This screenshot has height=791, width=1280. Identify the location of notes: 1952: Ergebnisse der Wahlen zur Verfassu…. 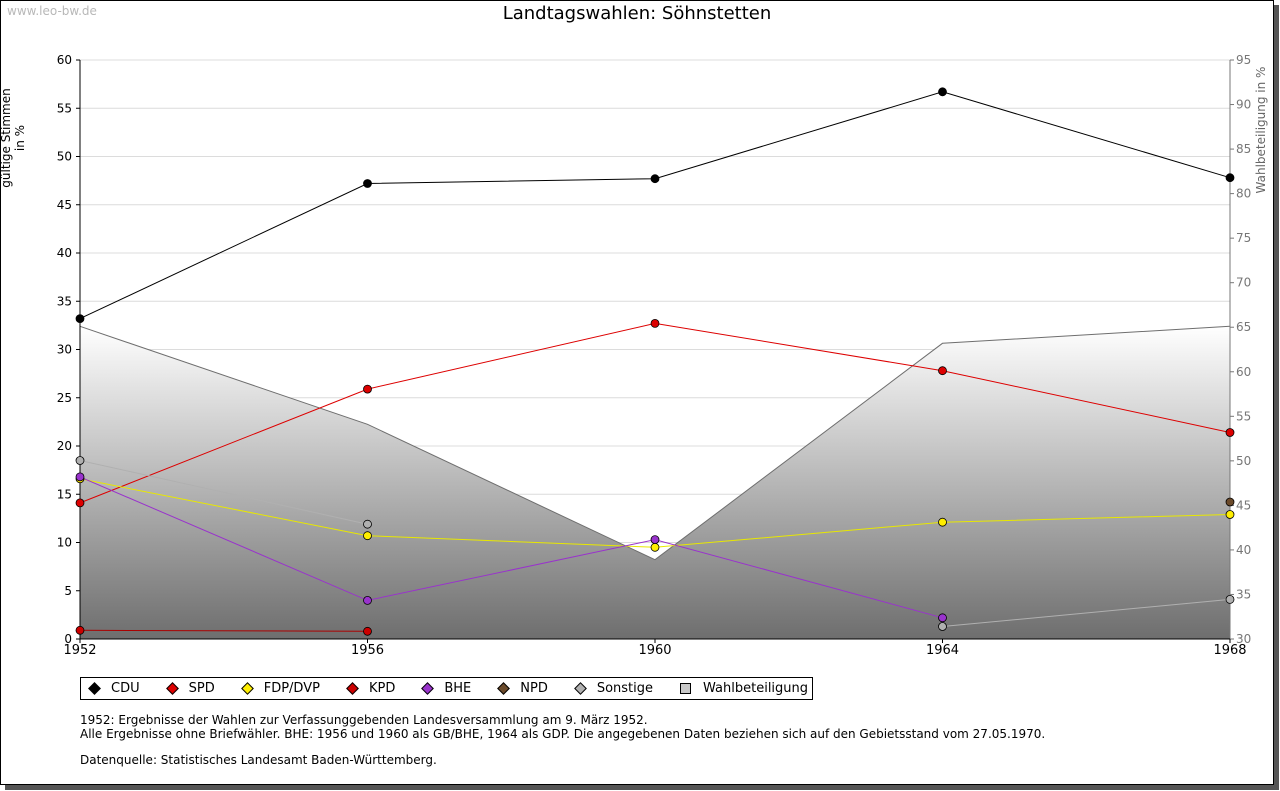
(562, 740).